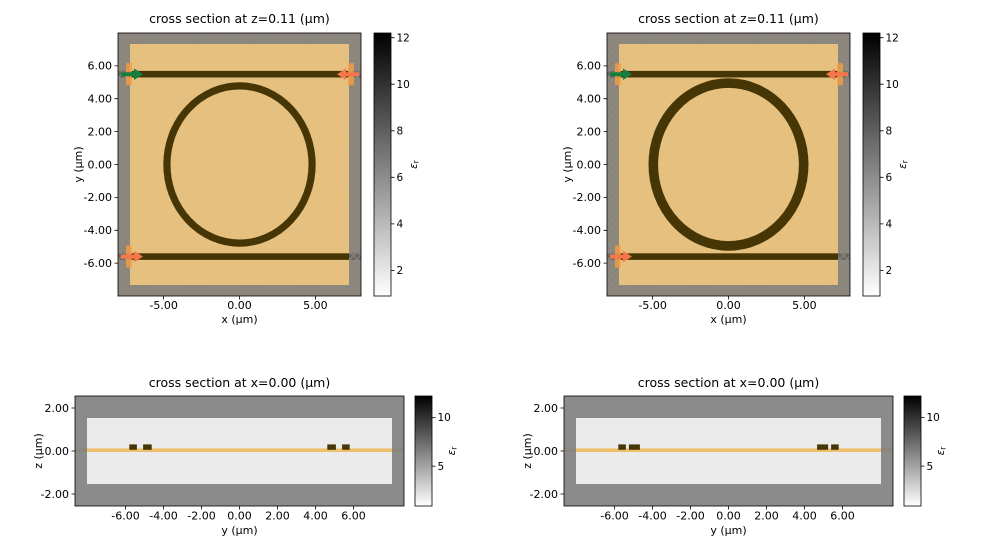  What do you see at coordinates (98, 263) in the screenshot?
I see `y-tick-label: -6.00` at bounding box center [98, 263].